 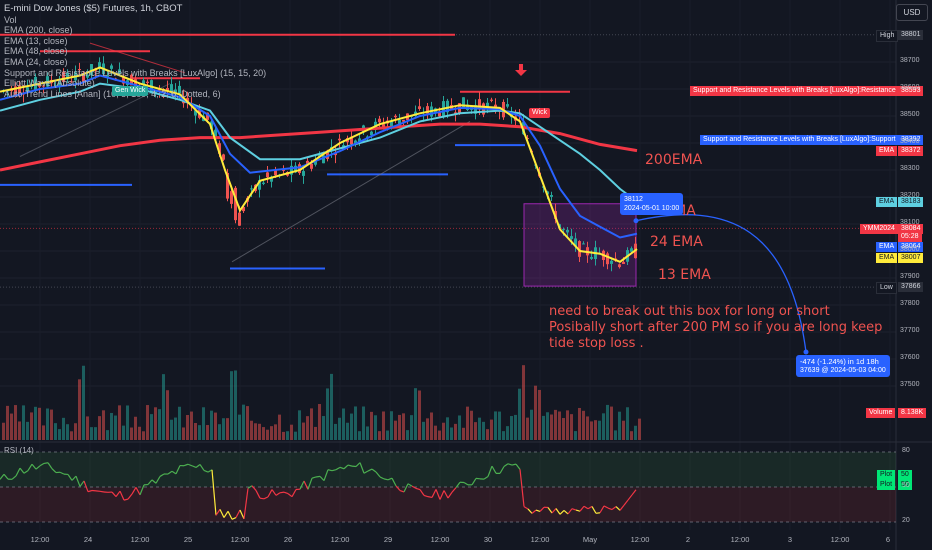 I want to click on legend-item: EMA (24, close), so click(x=36, y=61).